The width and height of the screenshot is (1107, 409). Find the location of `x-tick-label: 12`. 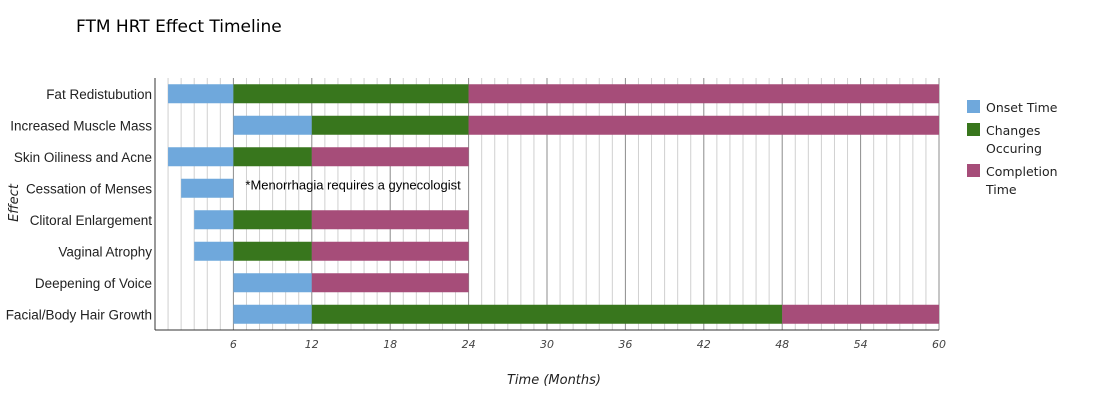

x-tick-label: 12 is located at coordinates (312, 344).